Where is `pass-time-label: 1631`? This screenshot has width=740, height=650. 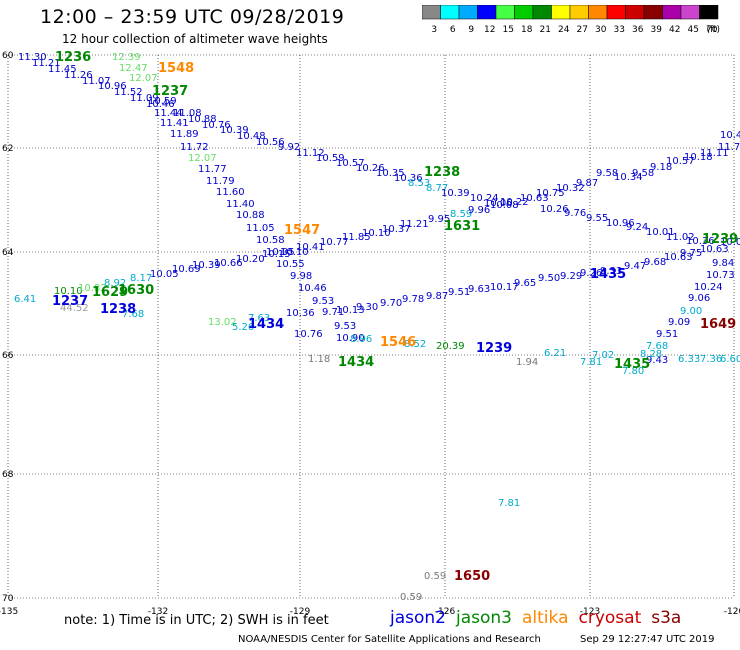
pass-time-label: 1631 is located at coordinates (462, 226).